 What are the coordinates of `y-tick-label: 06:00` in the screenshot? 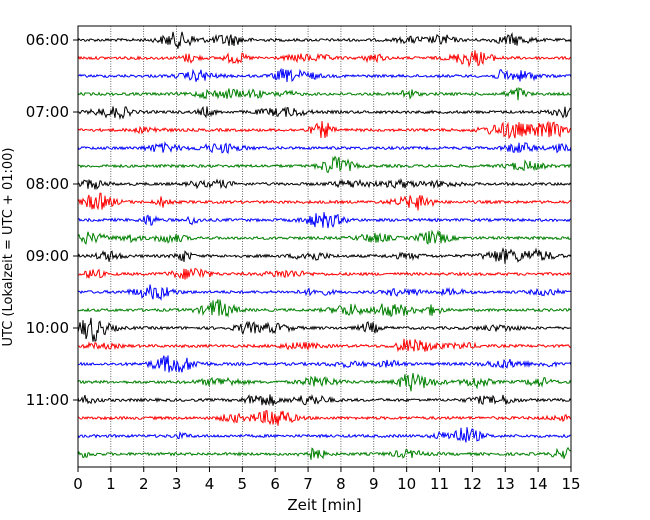 It's located at (47, 40).